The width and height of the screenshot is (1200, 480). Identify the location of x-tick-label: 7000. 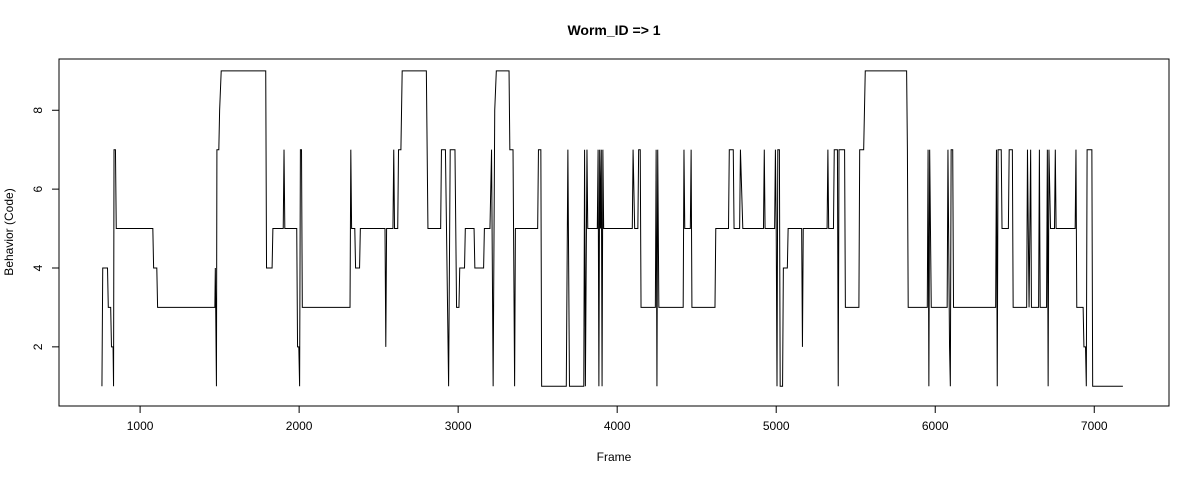
(1094, 426).